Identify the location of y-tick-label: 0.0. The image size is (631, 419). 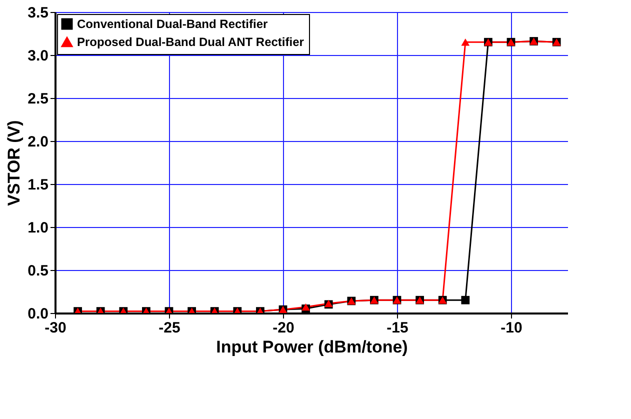
(38, 314).